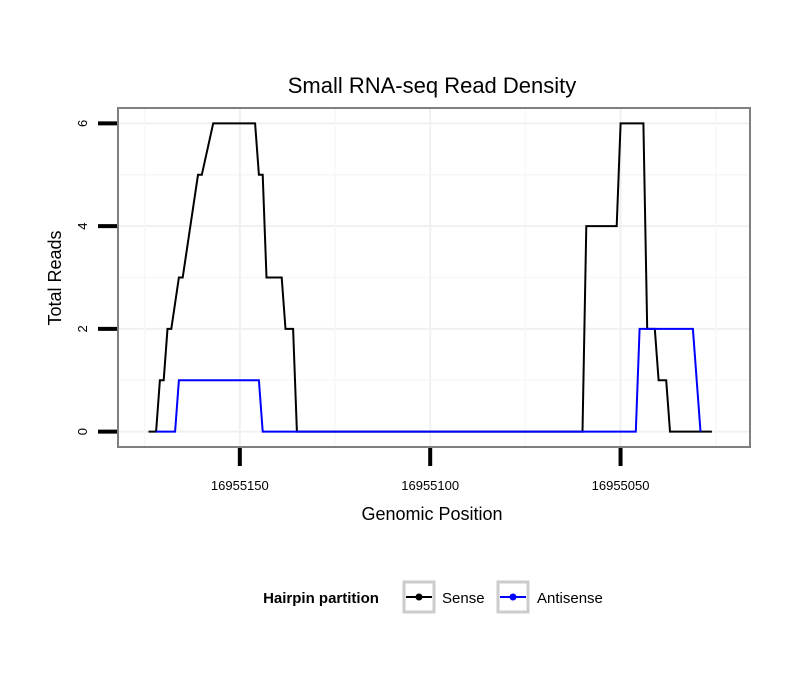 Image resolution: width=810 pixels, height=690 pixels. I want to click on legend-title: Hairpin partition, so click(321, 598).